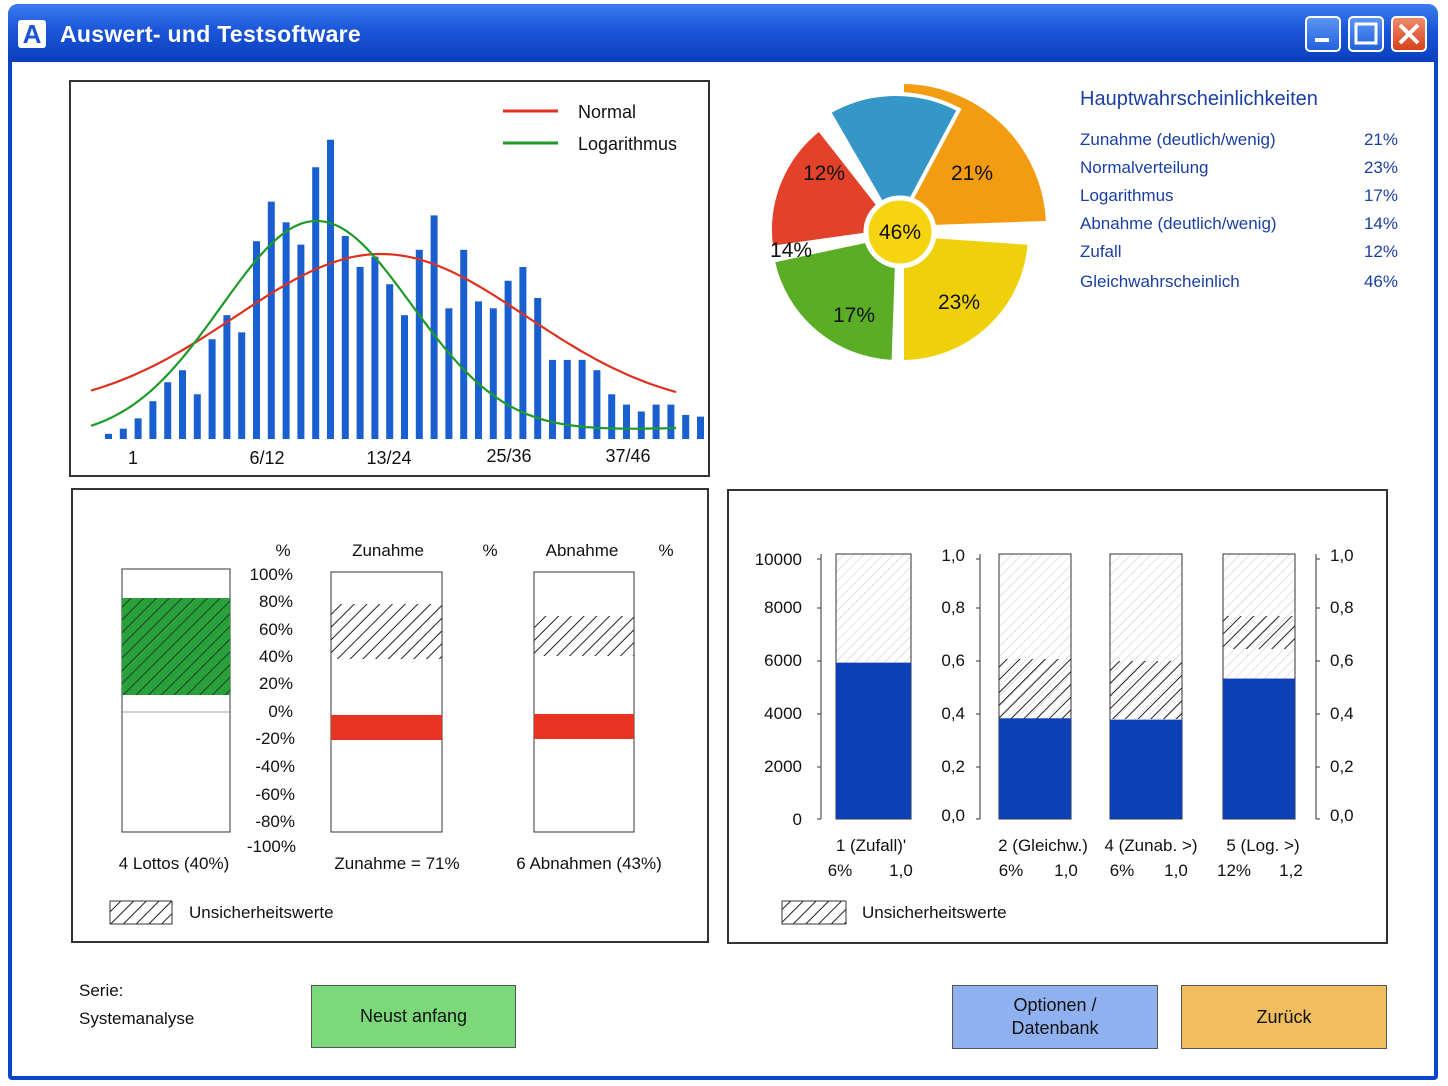  I want to click on y-tick-label: 100%, so click(271, 574).